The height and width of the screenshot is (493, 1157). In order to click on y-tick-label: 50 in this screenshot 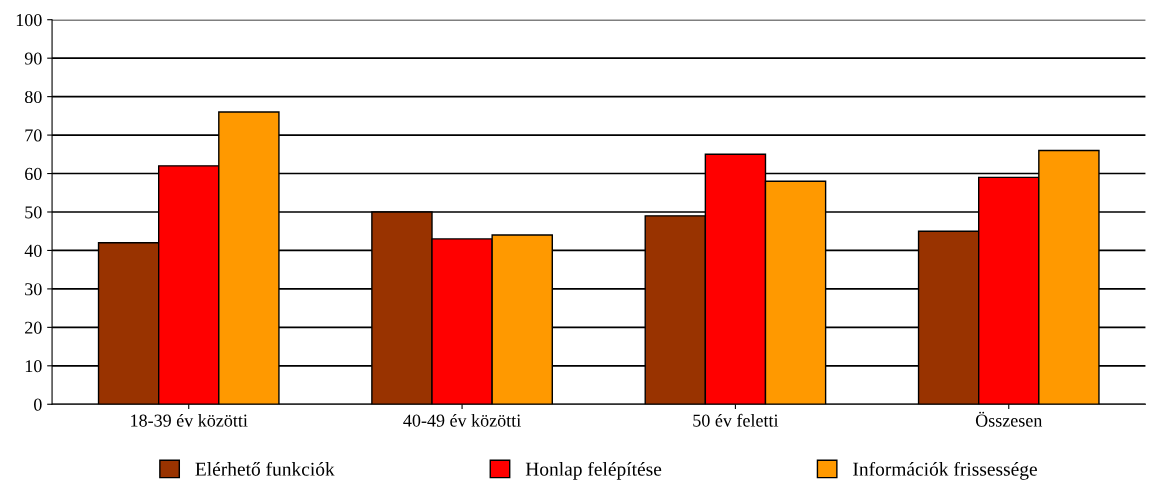, I will do `click(33, 212)`.